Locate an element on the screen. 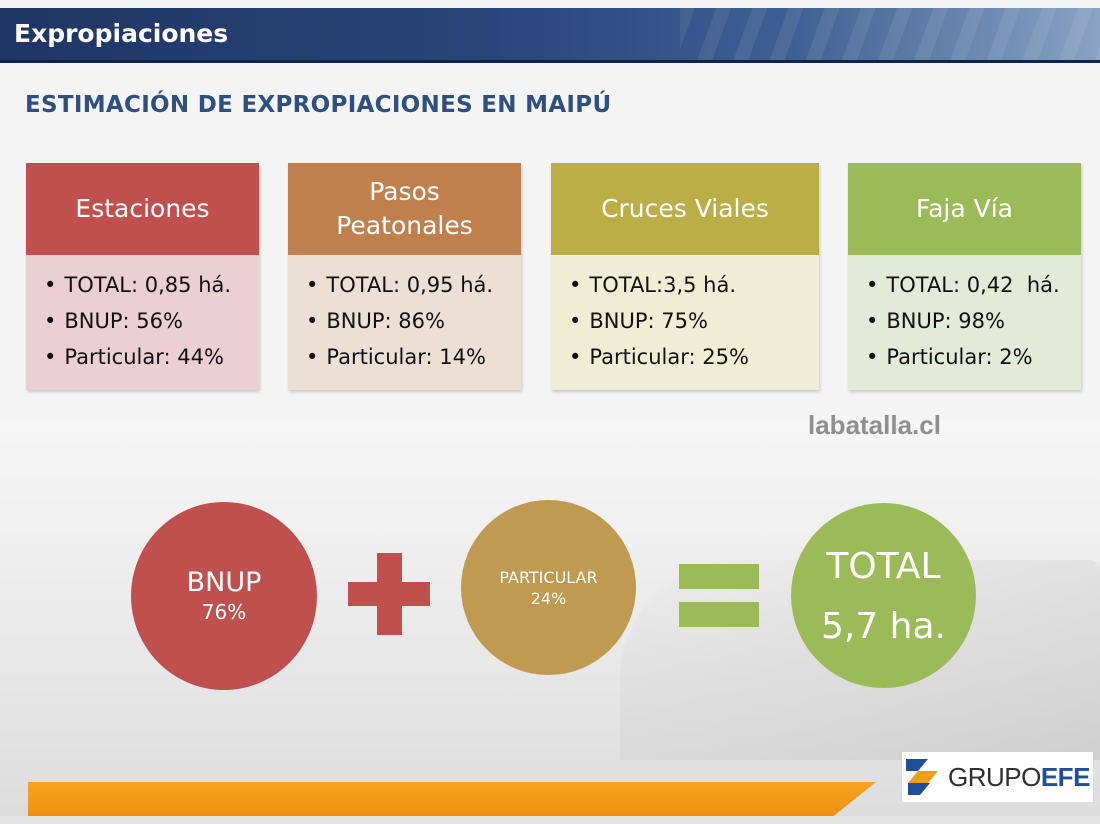 This screenshot has width=1100, height=824. list-item: Particular: 25% is located at coordinates (694, 357).